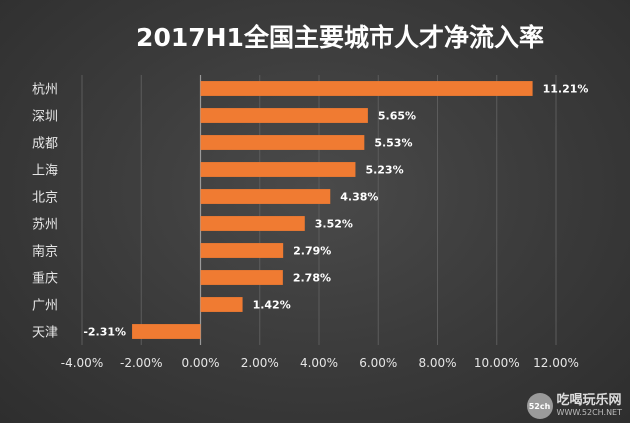  I want to click on watermark: 52ch 吃喝玩乐网 WWW.52CH.NET, so click(574, 406).